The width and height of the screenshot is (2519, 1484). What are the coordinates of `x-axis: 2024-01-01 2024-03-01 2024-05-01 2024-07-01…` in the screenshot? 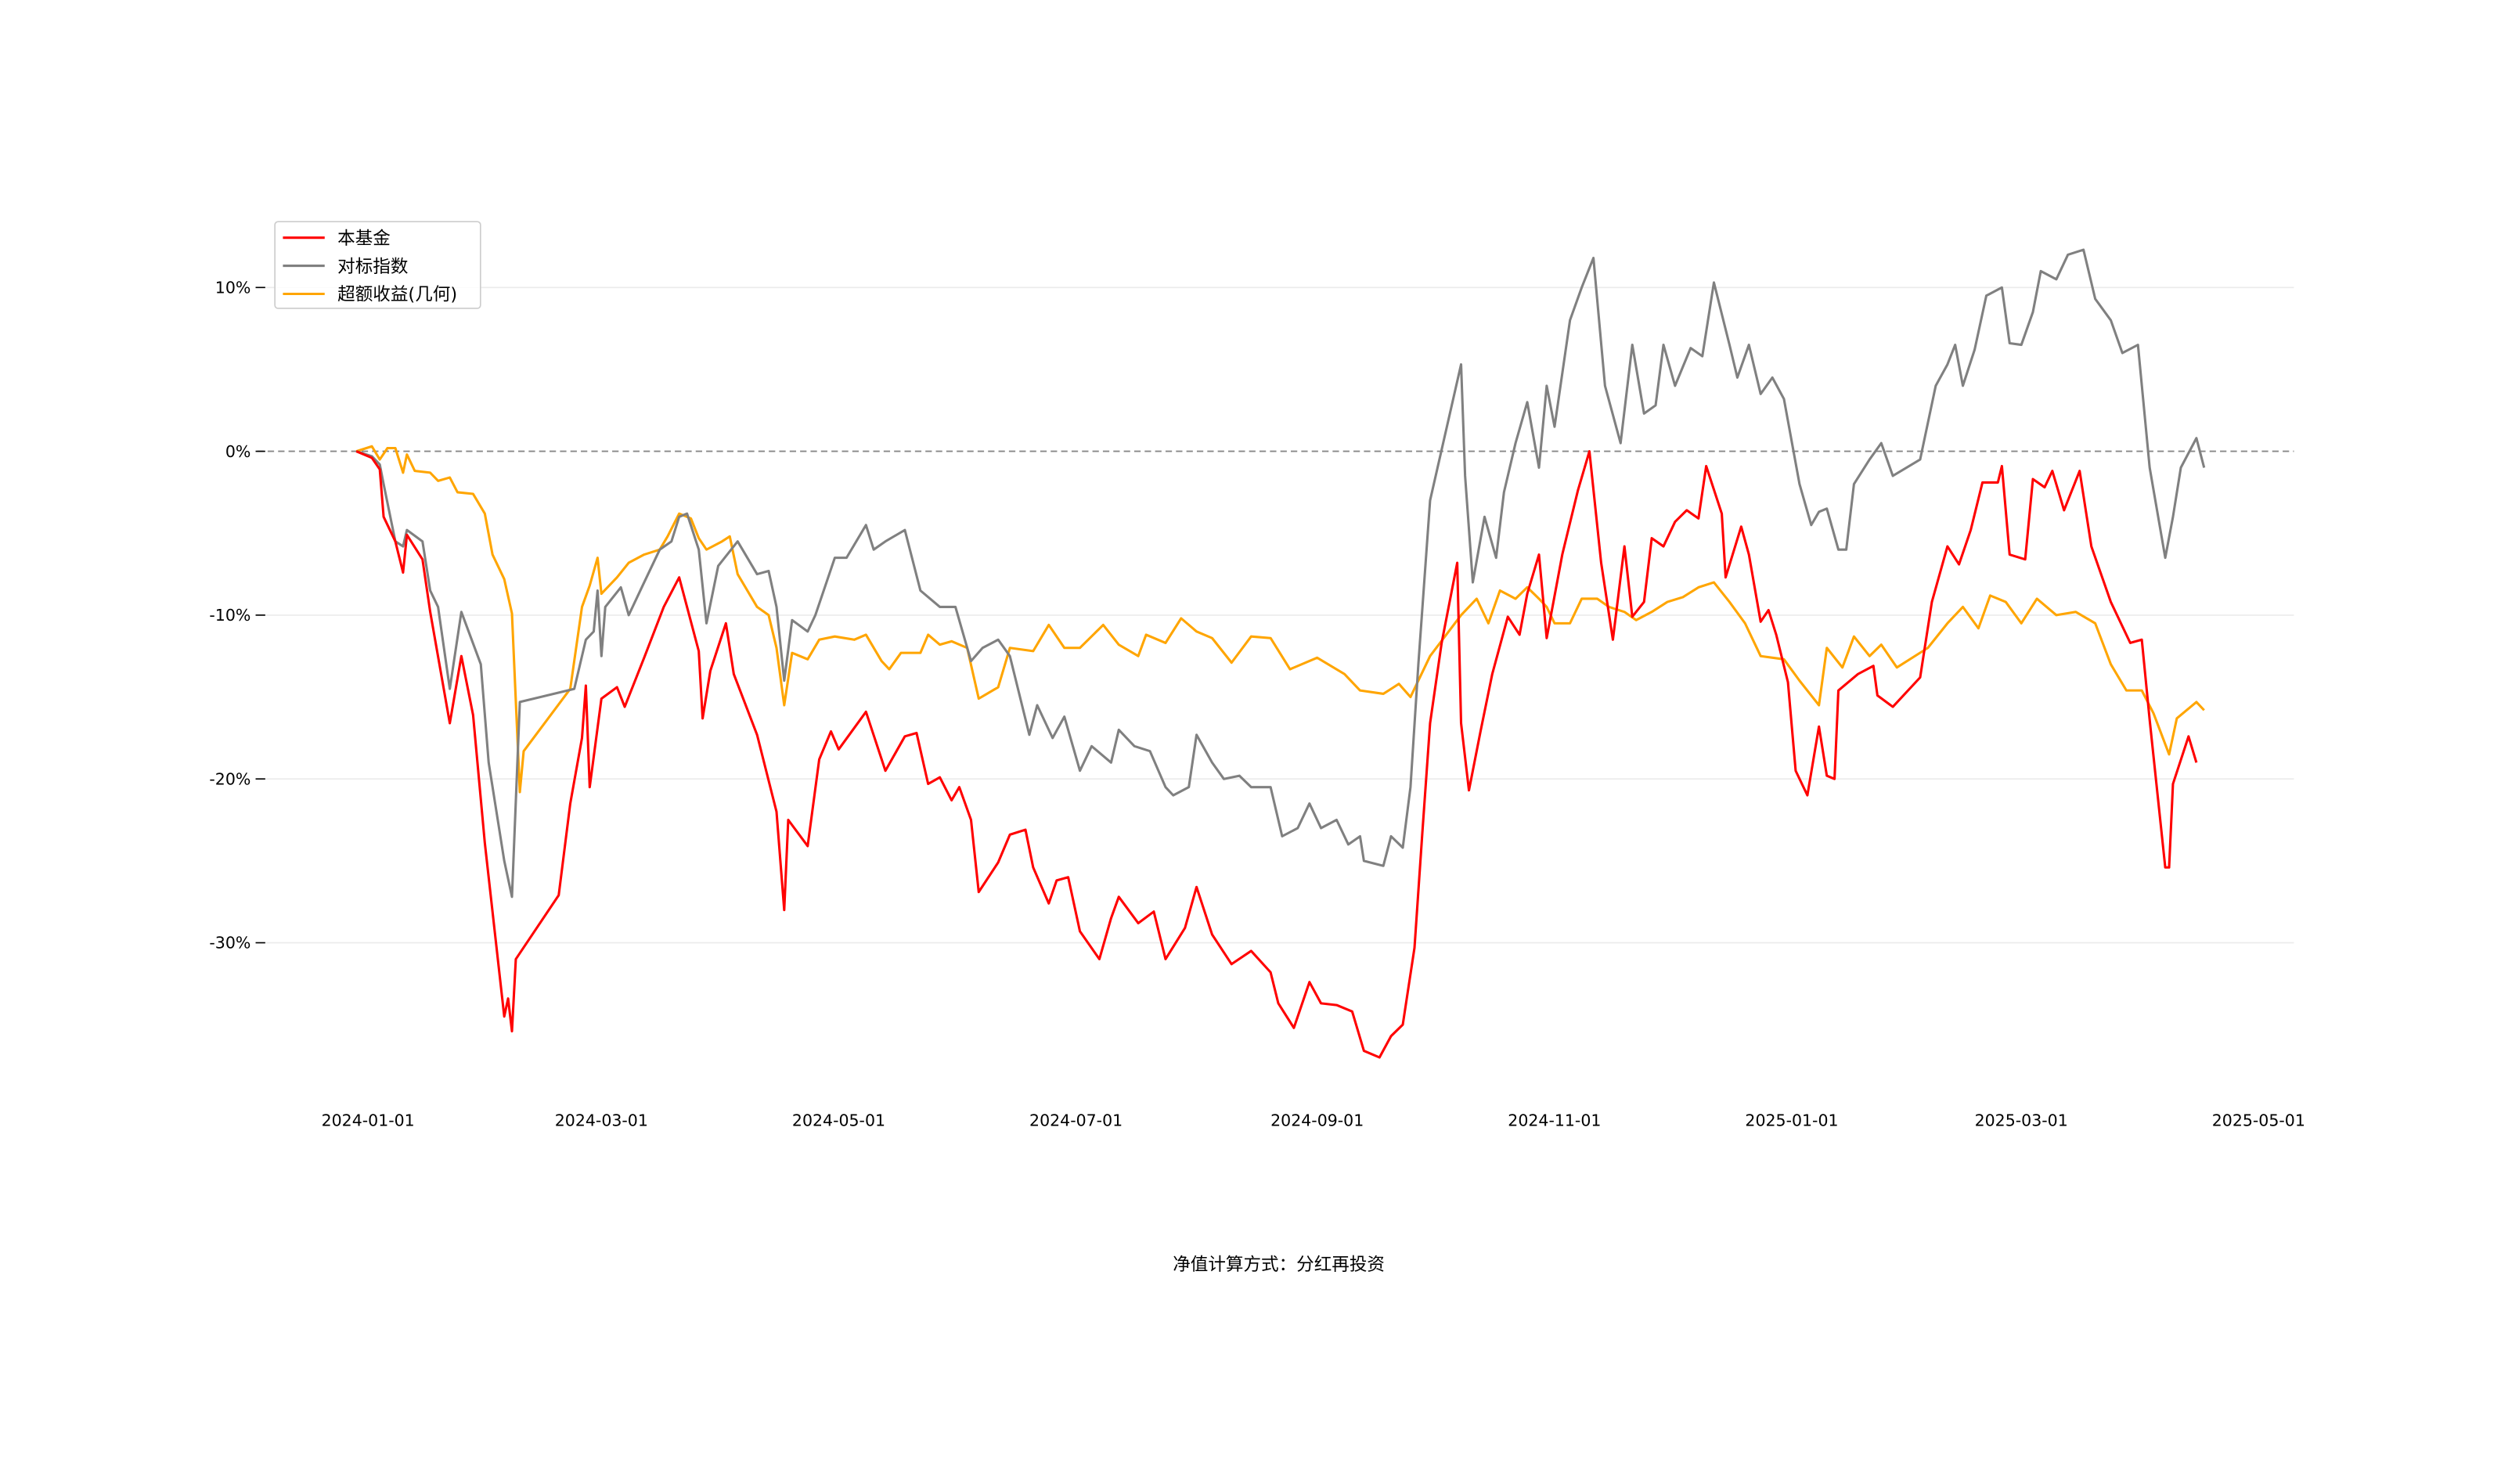 It's located at (1313, 1120).